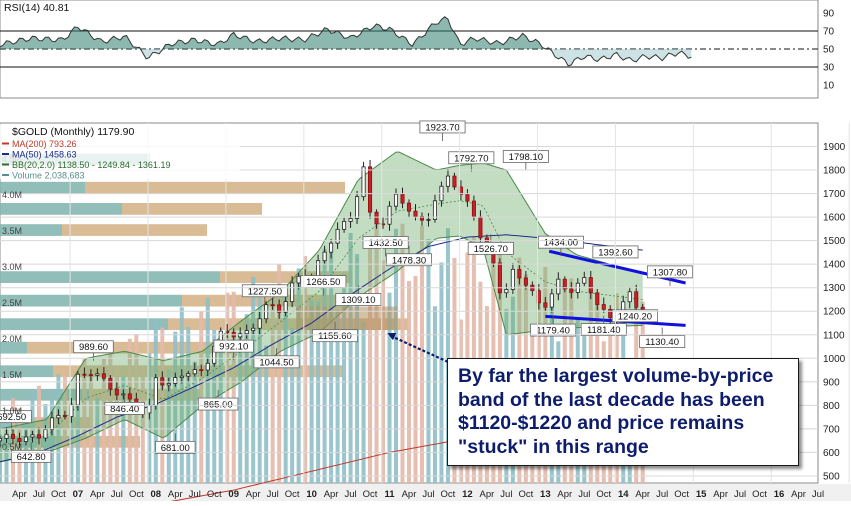 Image resolution: width=851 pixels, height=506 pixels. Describe the element at coordinates (346, 32) in the screenshot. I see `rsi-fill-above` at that location.